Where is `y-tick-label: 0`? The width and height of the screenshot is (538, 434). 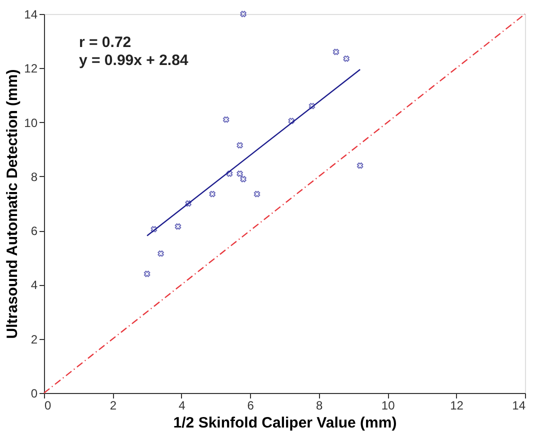
y-tick-label: 0 is located at coordinates (34, 393).